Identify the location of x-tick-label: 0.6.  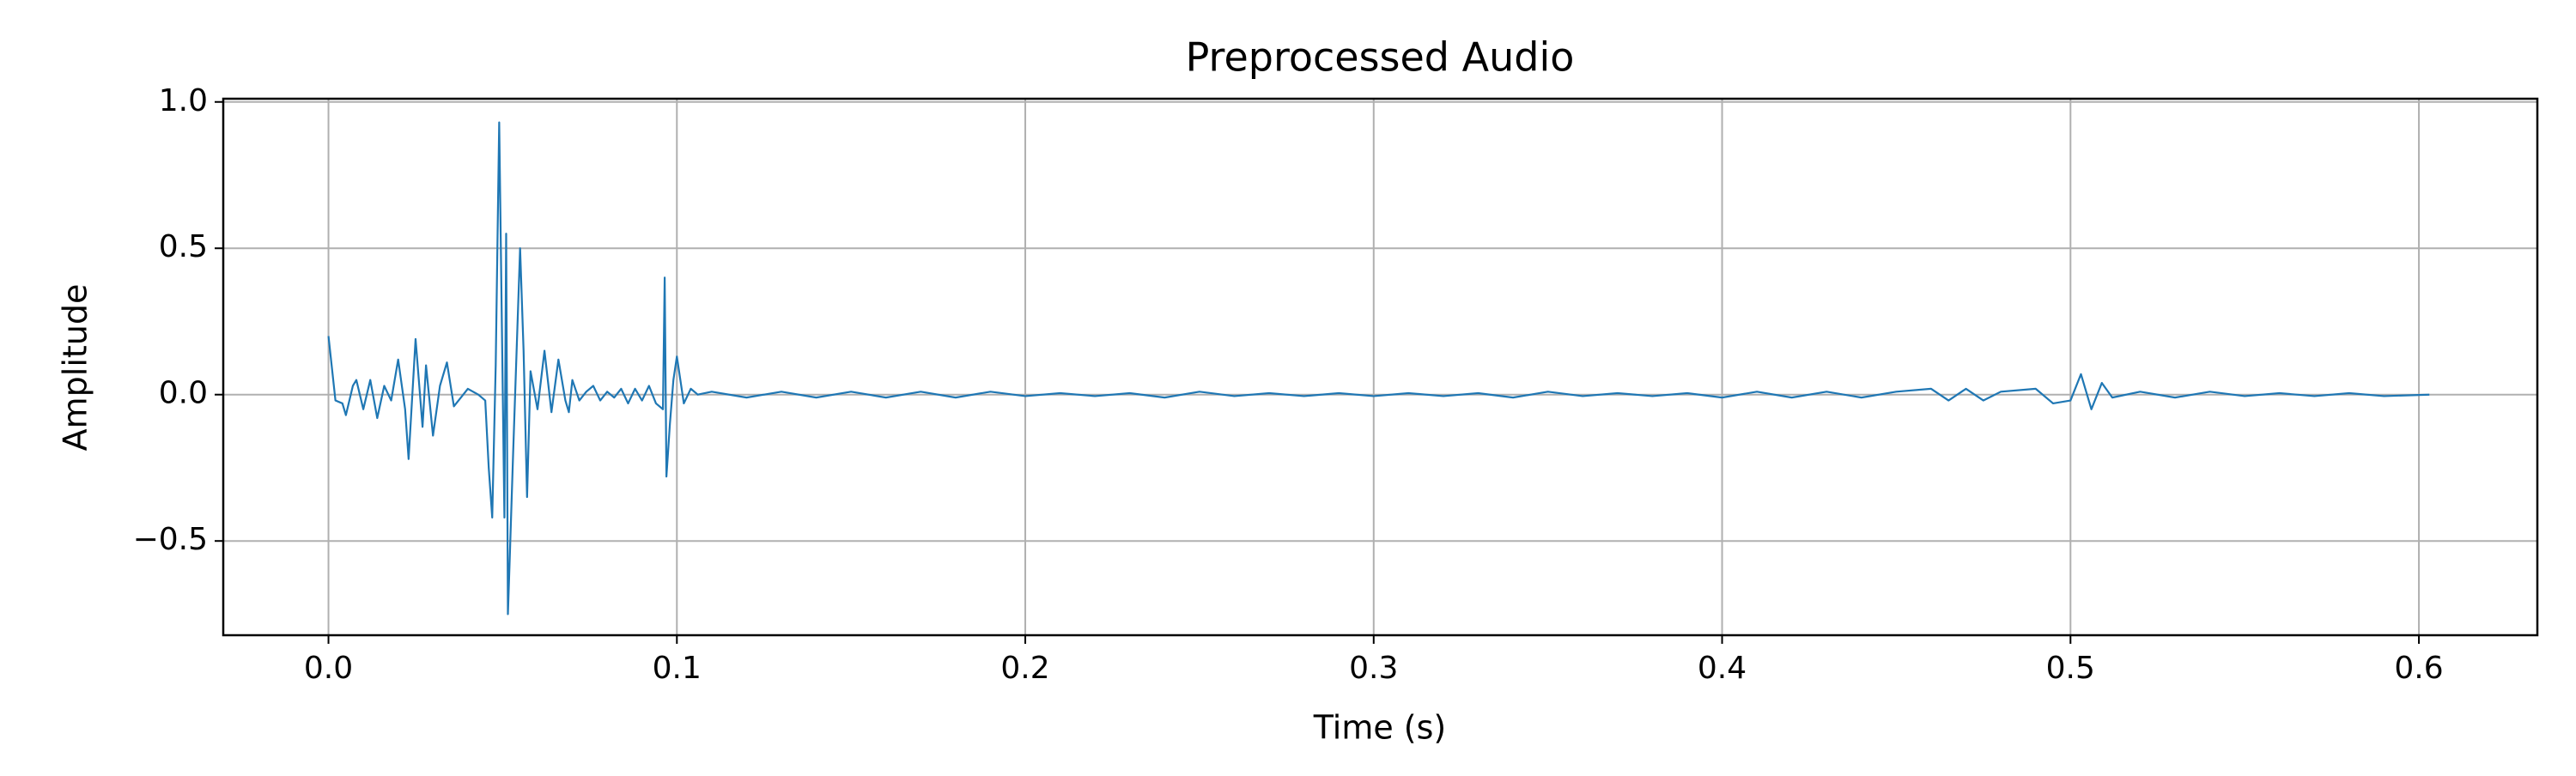
(2419, 669).